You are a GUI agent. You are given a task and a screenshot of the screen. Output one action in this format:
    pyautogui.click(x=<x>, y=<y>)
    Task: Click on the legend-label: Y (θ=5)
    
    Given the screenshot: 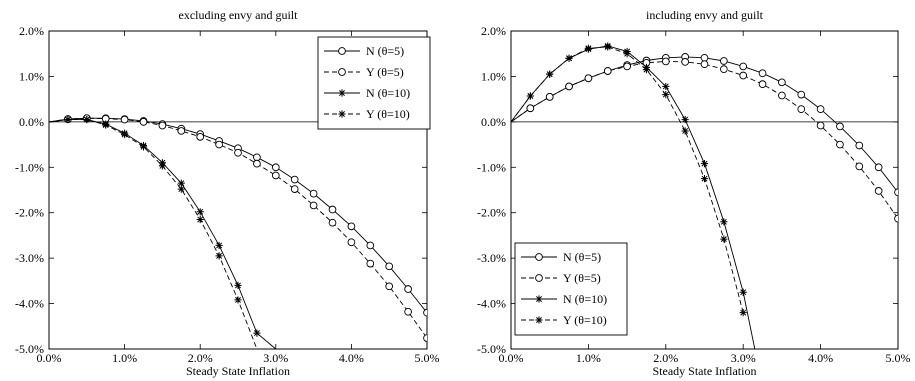 What is the action you would take?
    pyautogui.click(x=582, y=278)
    